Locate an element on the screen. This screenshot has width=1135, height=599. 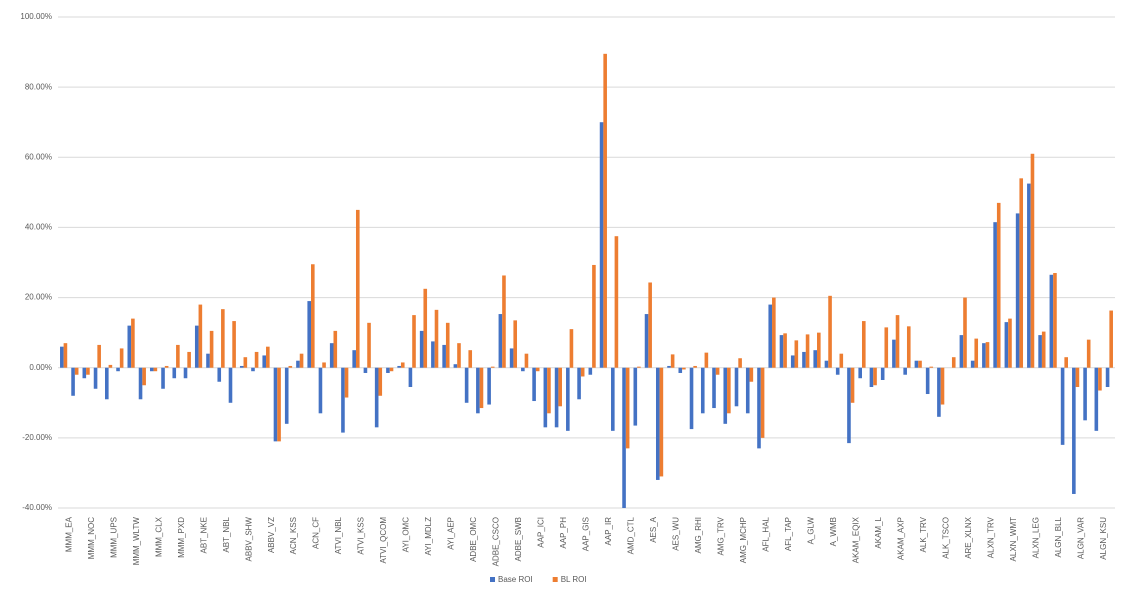
x-tick-label: ARE_XLNX is located at coordinates (968, 537).